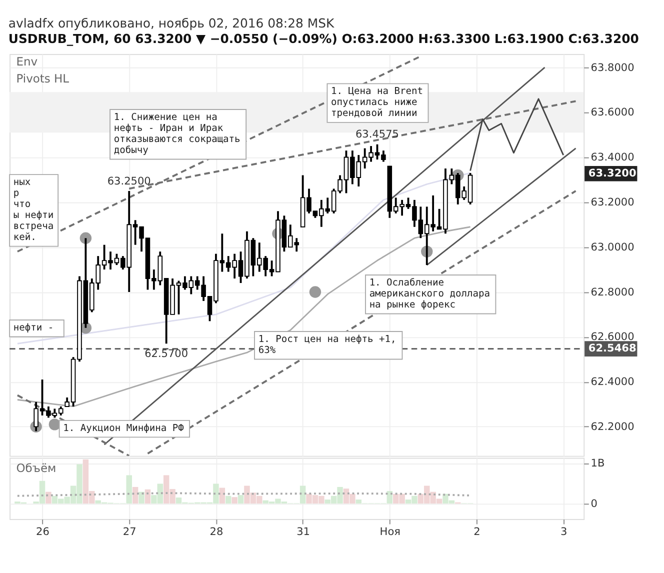  What do you see at coordinates (43, 79) in the screenshot?
I see `annotation: Pivots HL` at bounding box center [43, 79].